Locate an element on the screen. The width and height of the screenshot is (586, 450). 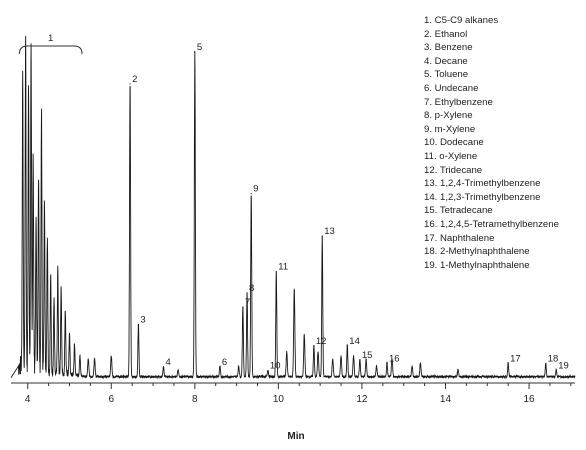
peak-label-4: 4 is located at coordinates (167, 362).